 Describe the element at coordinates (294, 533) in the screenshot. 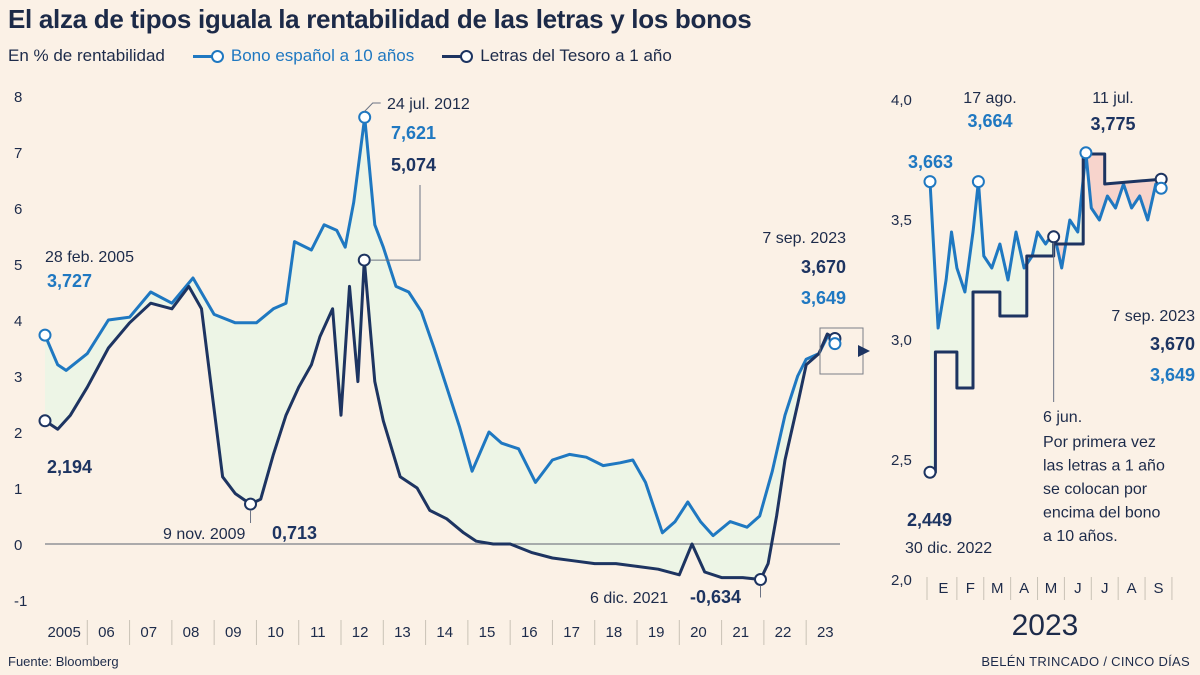

I see `main-annotation-value-letras-2009: 0,713` at that location.